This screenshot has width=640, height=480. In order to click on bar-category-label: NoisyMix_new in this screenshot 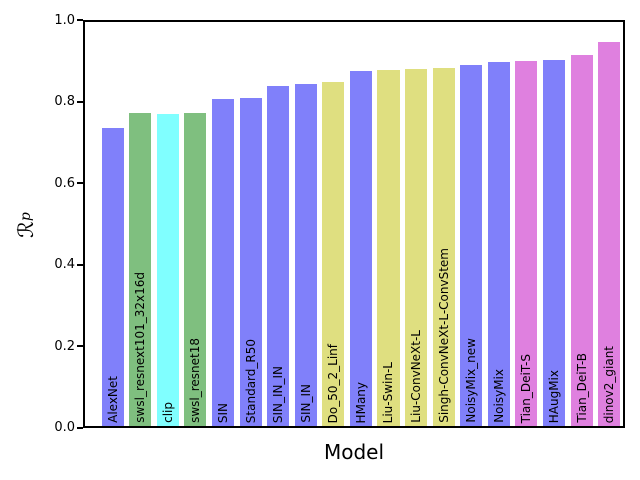, I will do `click(471, 380)`.